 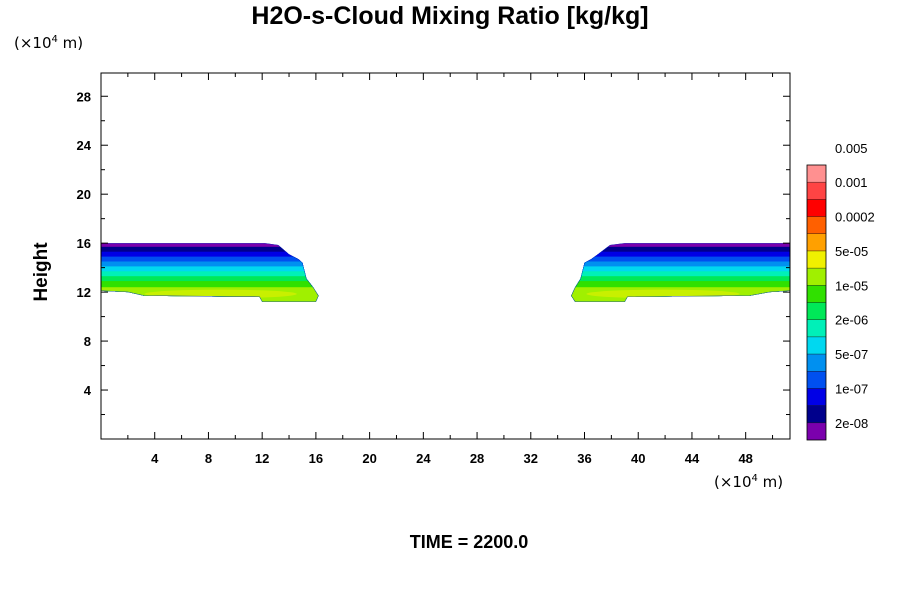 I want to click on colorbar-label: 1e-05, so click(x=851, y=285).